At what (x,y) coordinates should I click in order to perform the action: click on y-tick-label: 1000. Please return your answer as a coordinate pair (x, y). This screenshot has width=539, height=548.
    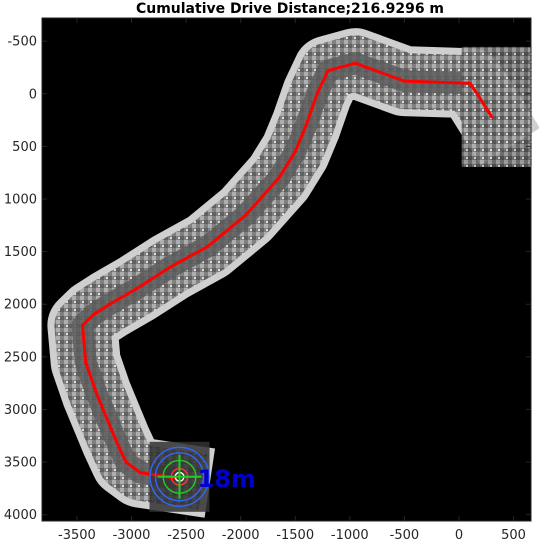
    Looking at the image, I should click on (20, 199).